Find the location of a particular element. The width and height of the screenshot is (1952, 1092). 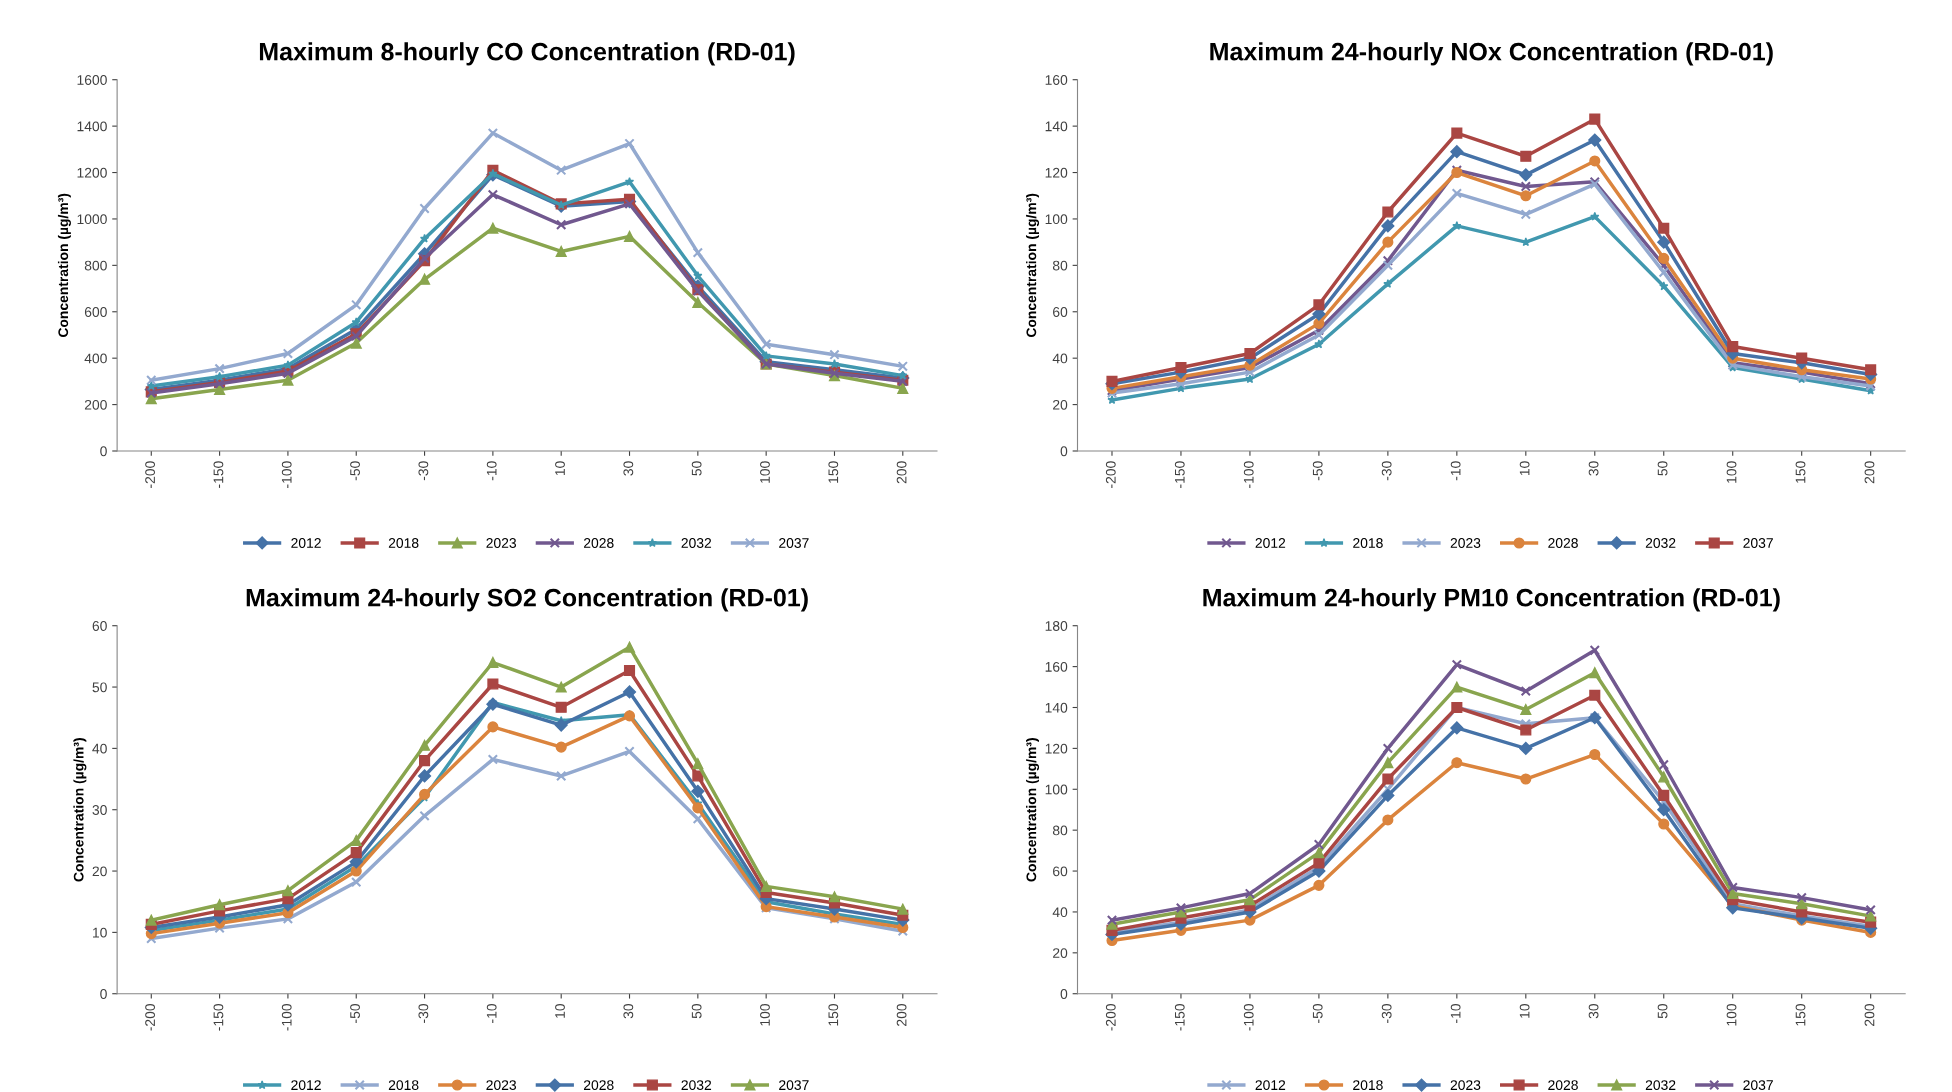

y-tick-label: 400 is located at coordinates (95, 358).